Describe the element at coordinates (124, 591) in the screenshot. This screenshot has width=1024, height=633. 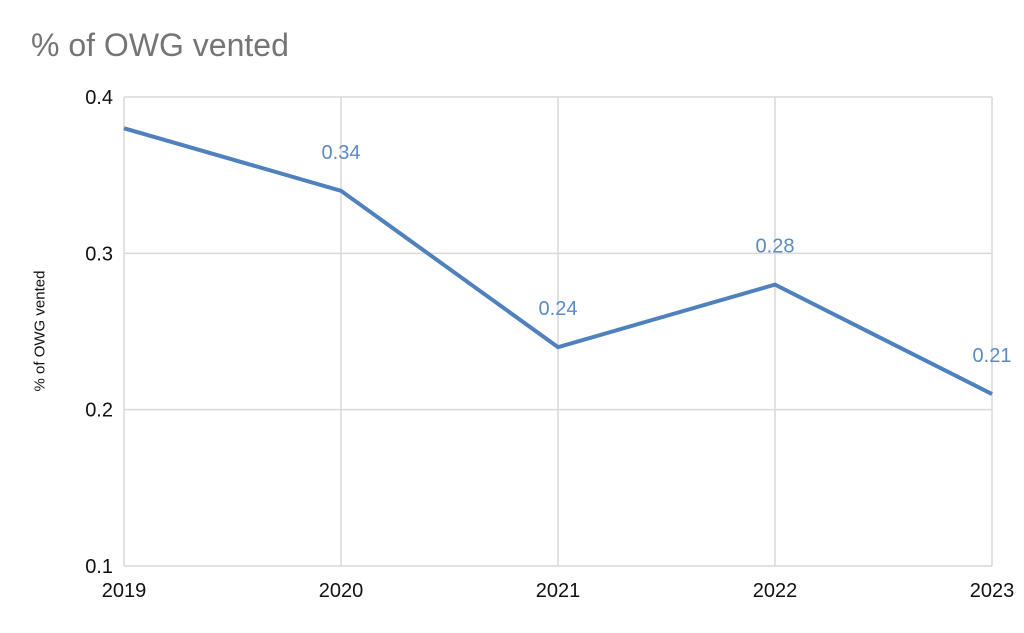
I see `x-tick-label: 2019` at that location.